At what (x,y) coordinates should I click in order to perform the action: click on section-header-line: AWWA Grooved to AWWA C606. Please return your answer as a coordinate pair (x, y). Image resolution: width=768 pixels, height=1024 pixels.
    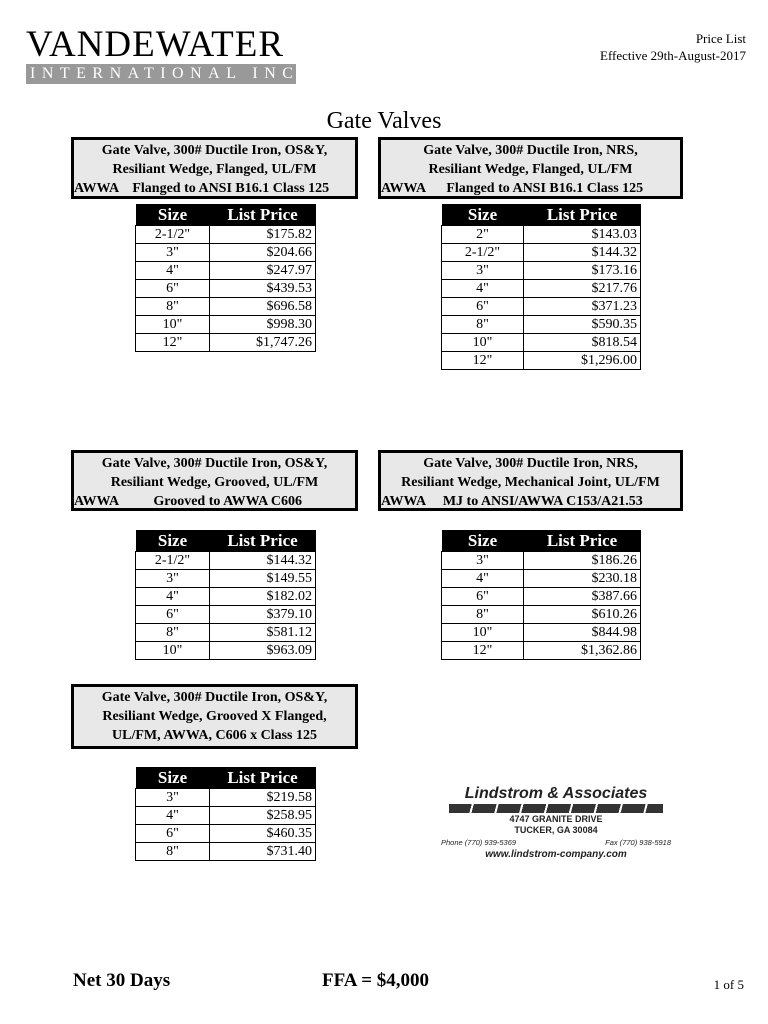
    Looking at the image, I should click on (188, 501).